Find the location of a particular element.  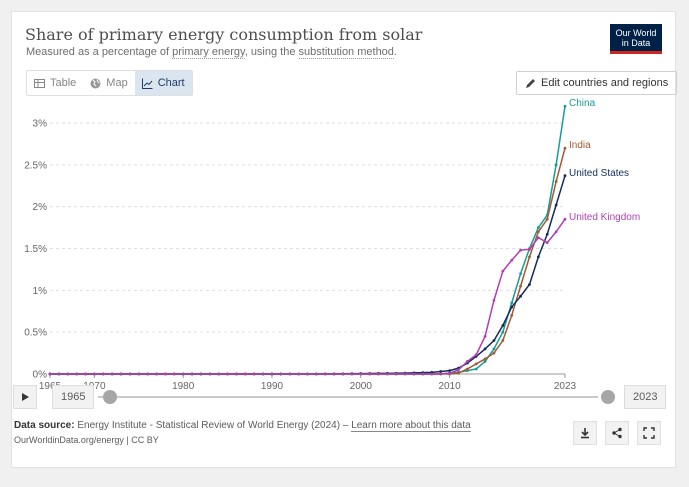

fullscreen-icon is located at coordinates (649, 433).